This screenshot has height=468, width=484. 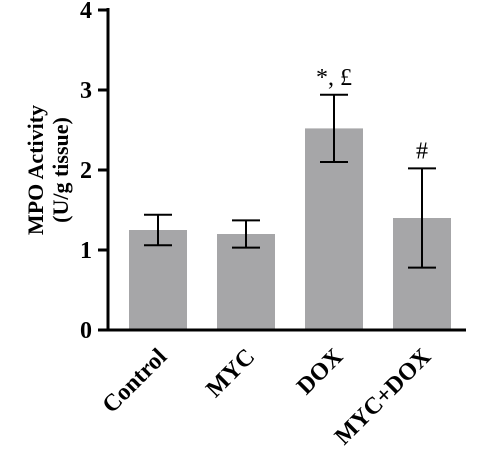 What do you see at coordinates (334, 78) in the screenshot?
I see `significance-annotation: *, £` at bounding box center [334, 78].